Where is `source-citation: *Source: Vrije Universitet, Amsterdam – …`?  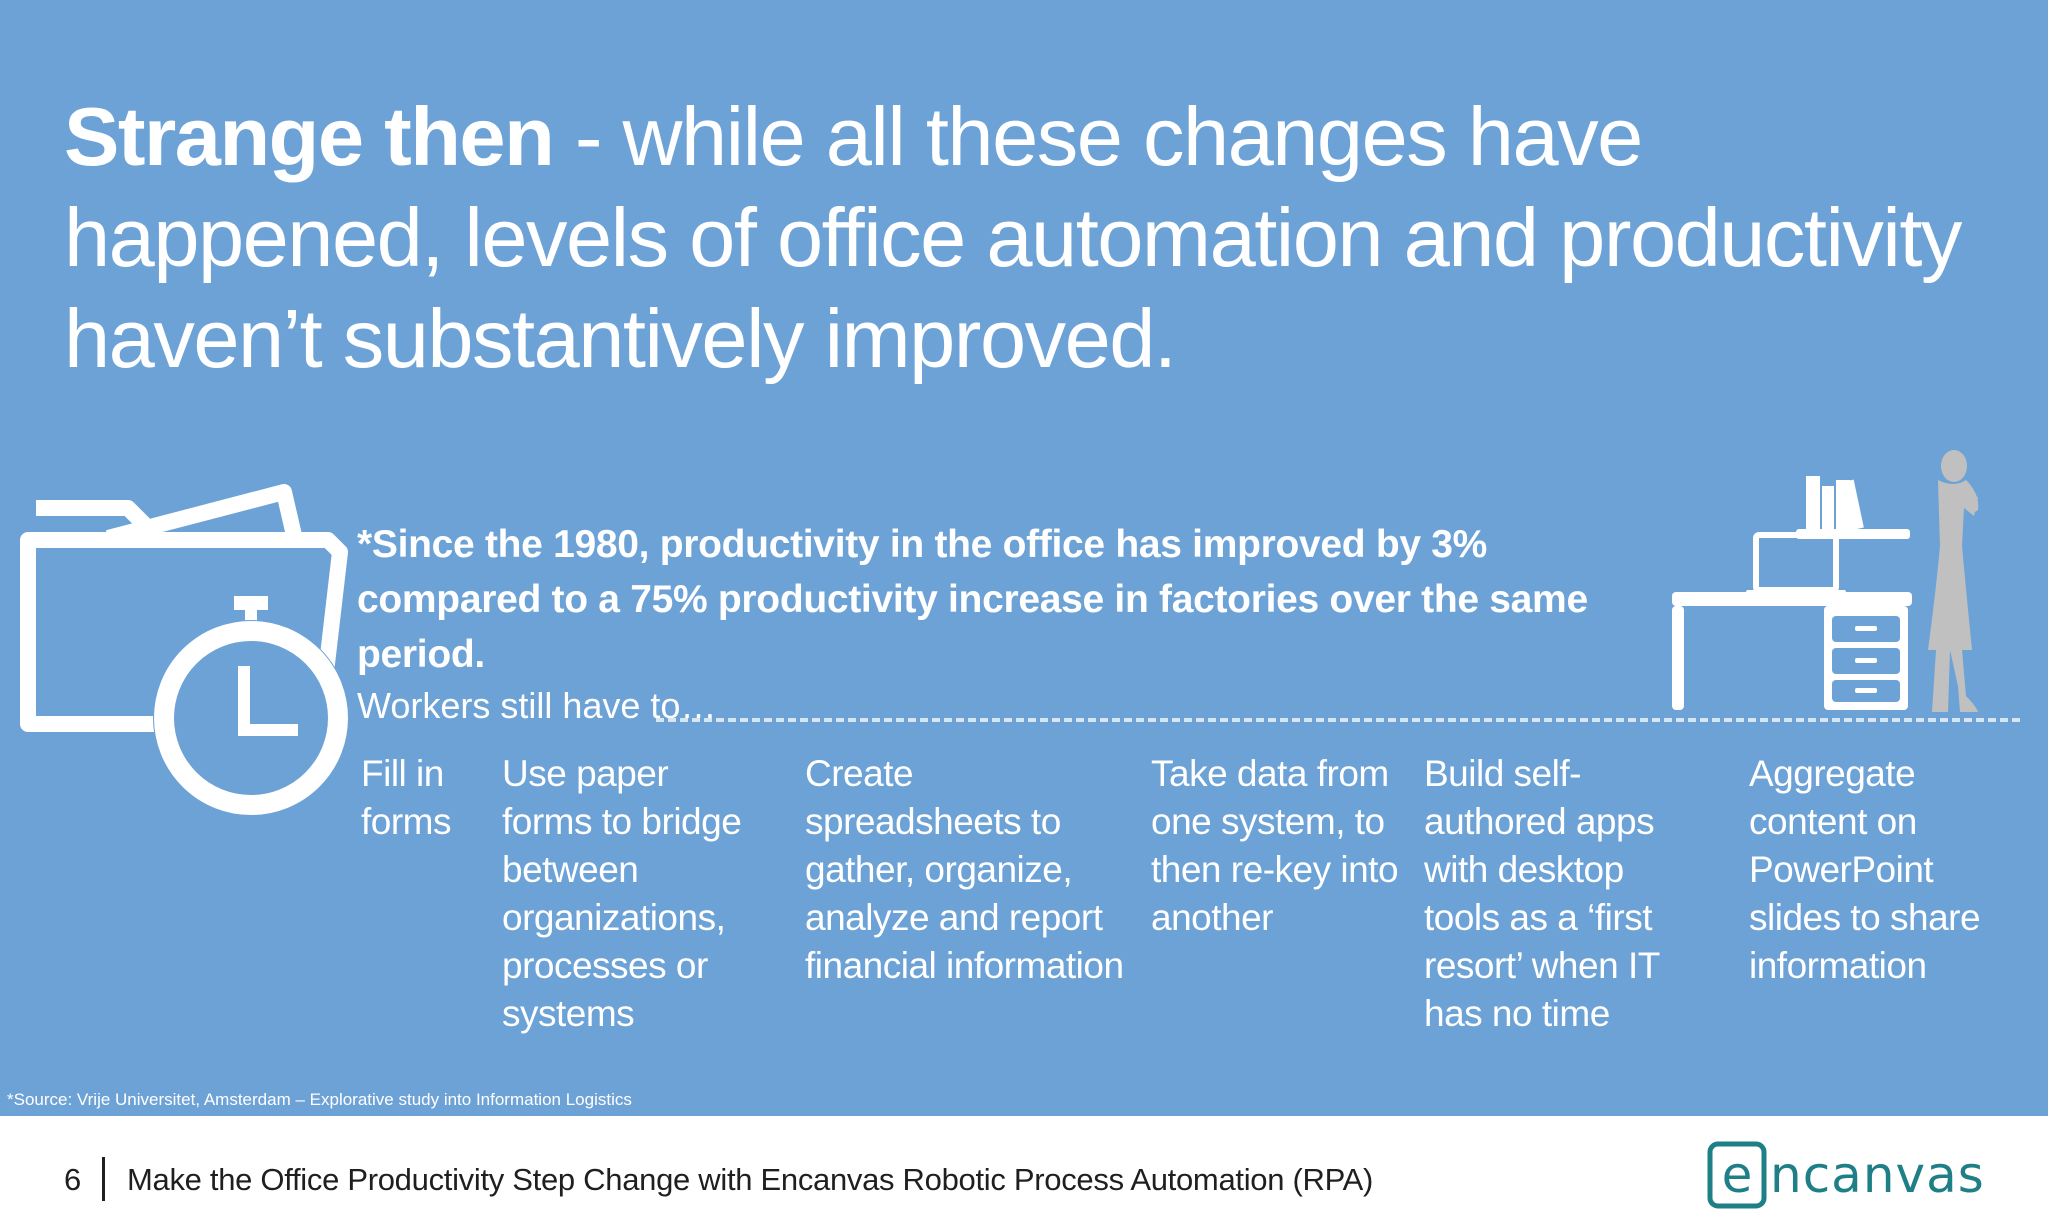
source-citation: *Source: Vrije Universitet, Amsterdam – … is located at coordinates (319, 1099).